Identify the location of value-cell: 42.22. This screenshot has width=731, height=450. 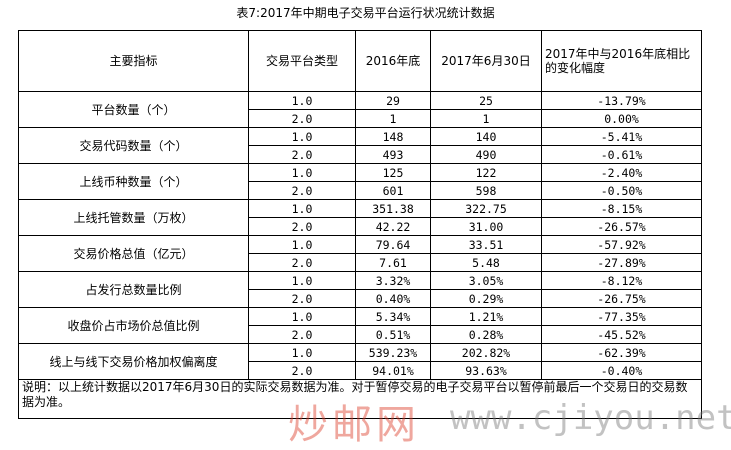
(393, 226).